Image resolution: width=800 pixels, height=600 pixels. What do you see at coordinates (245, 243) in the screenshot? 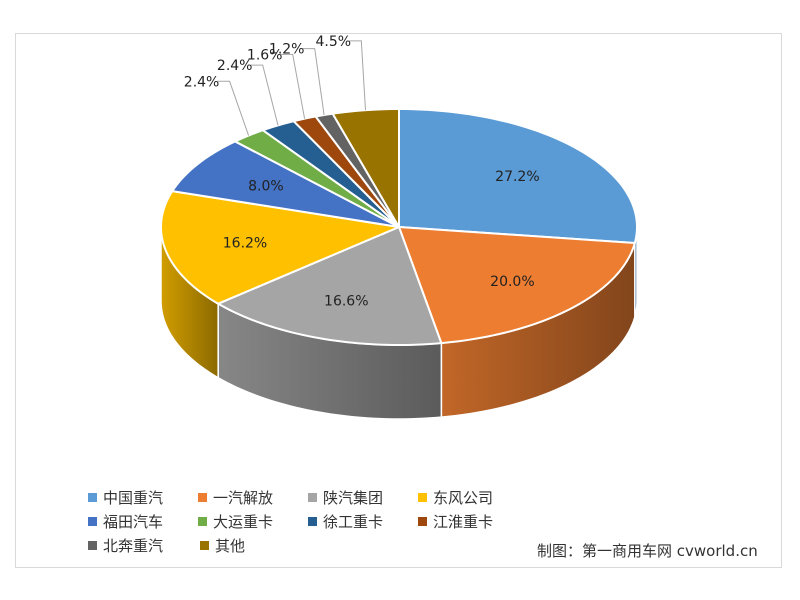
I see `data-label-东风公司: 16.2%` at bounding box center [245, 243].